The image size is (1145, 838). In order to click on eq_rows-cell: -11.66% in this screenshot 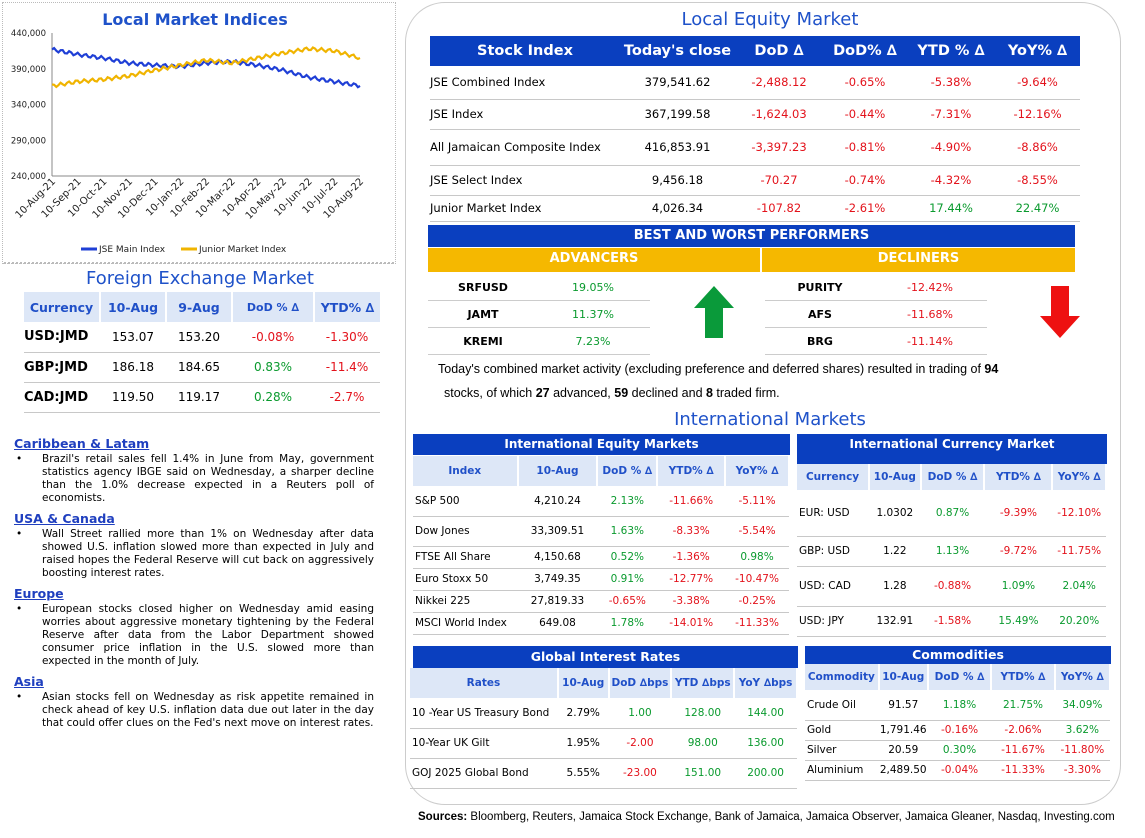, I will do `click(691, 501)`.